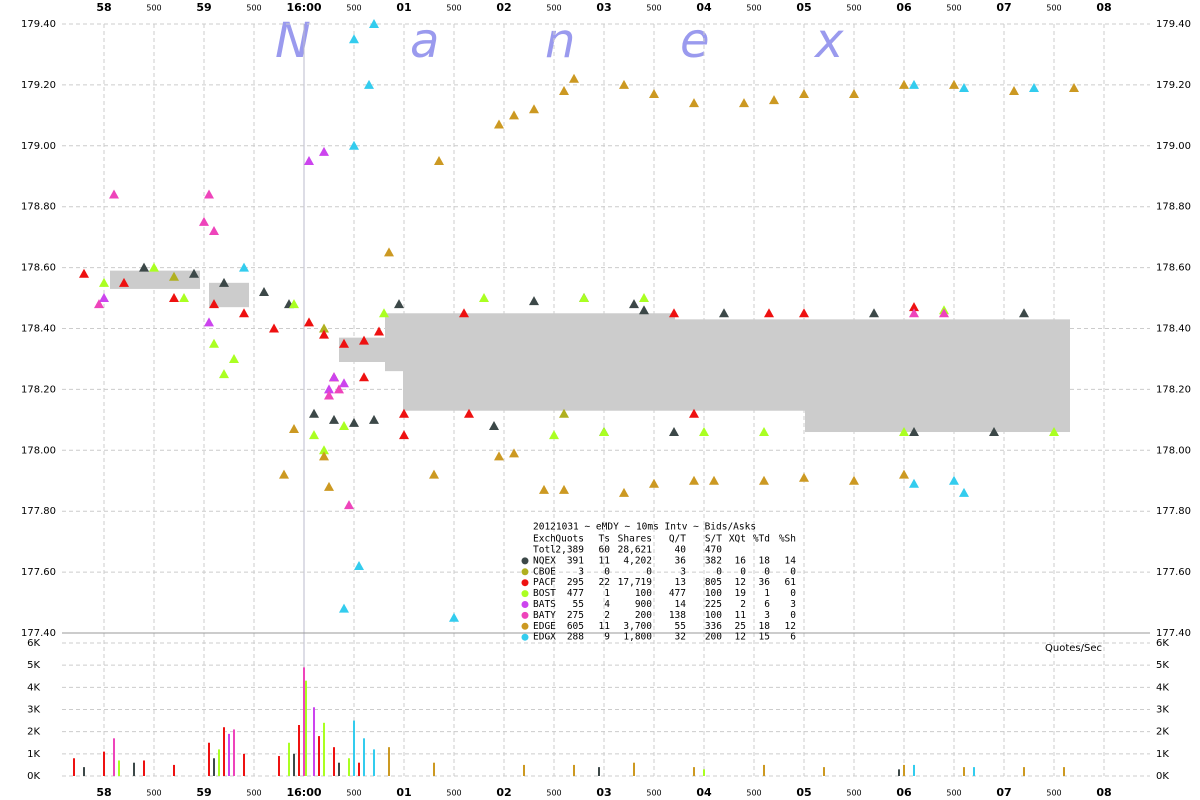  Describe the element at coordinates (1173, 389) in the screenshot. I see `y-tick-label: 178.20` at that location.